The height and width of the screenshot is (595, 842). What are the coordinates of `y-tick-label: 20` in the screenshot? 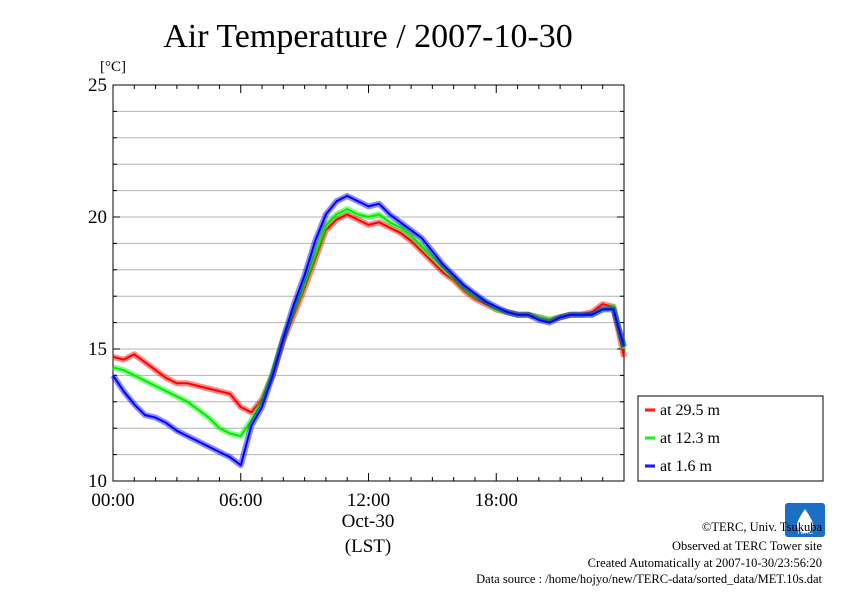 It's located at (97, 217).